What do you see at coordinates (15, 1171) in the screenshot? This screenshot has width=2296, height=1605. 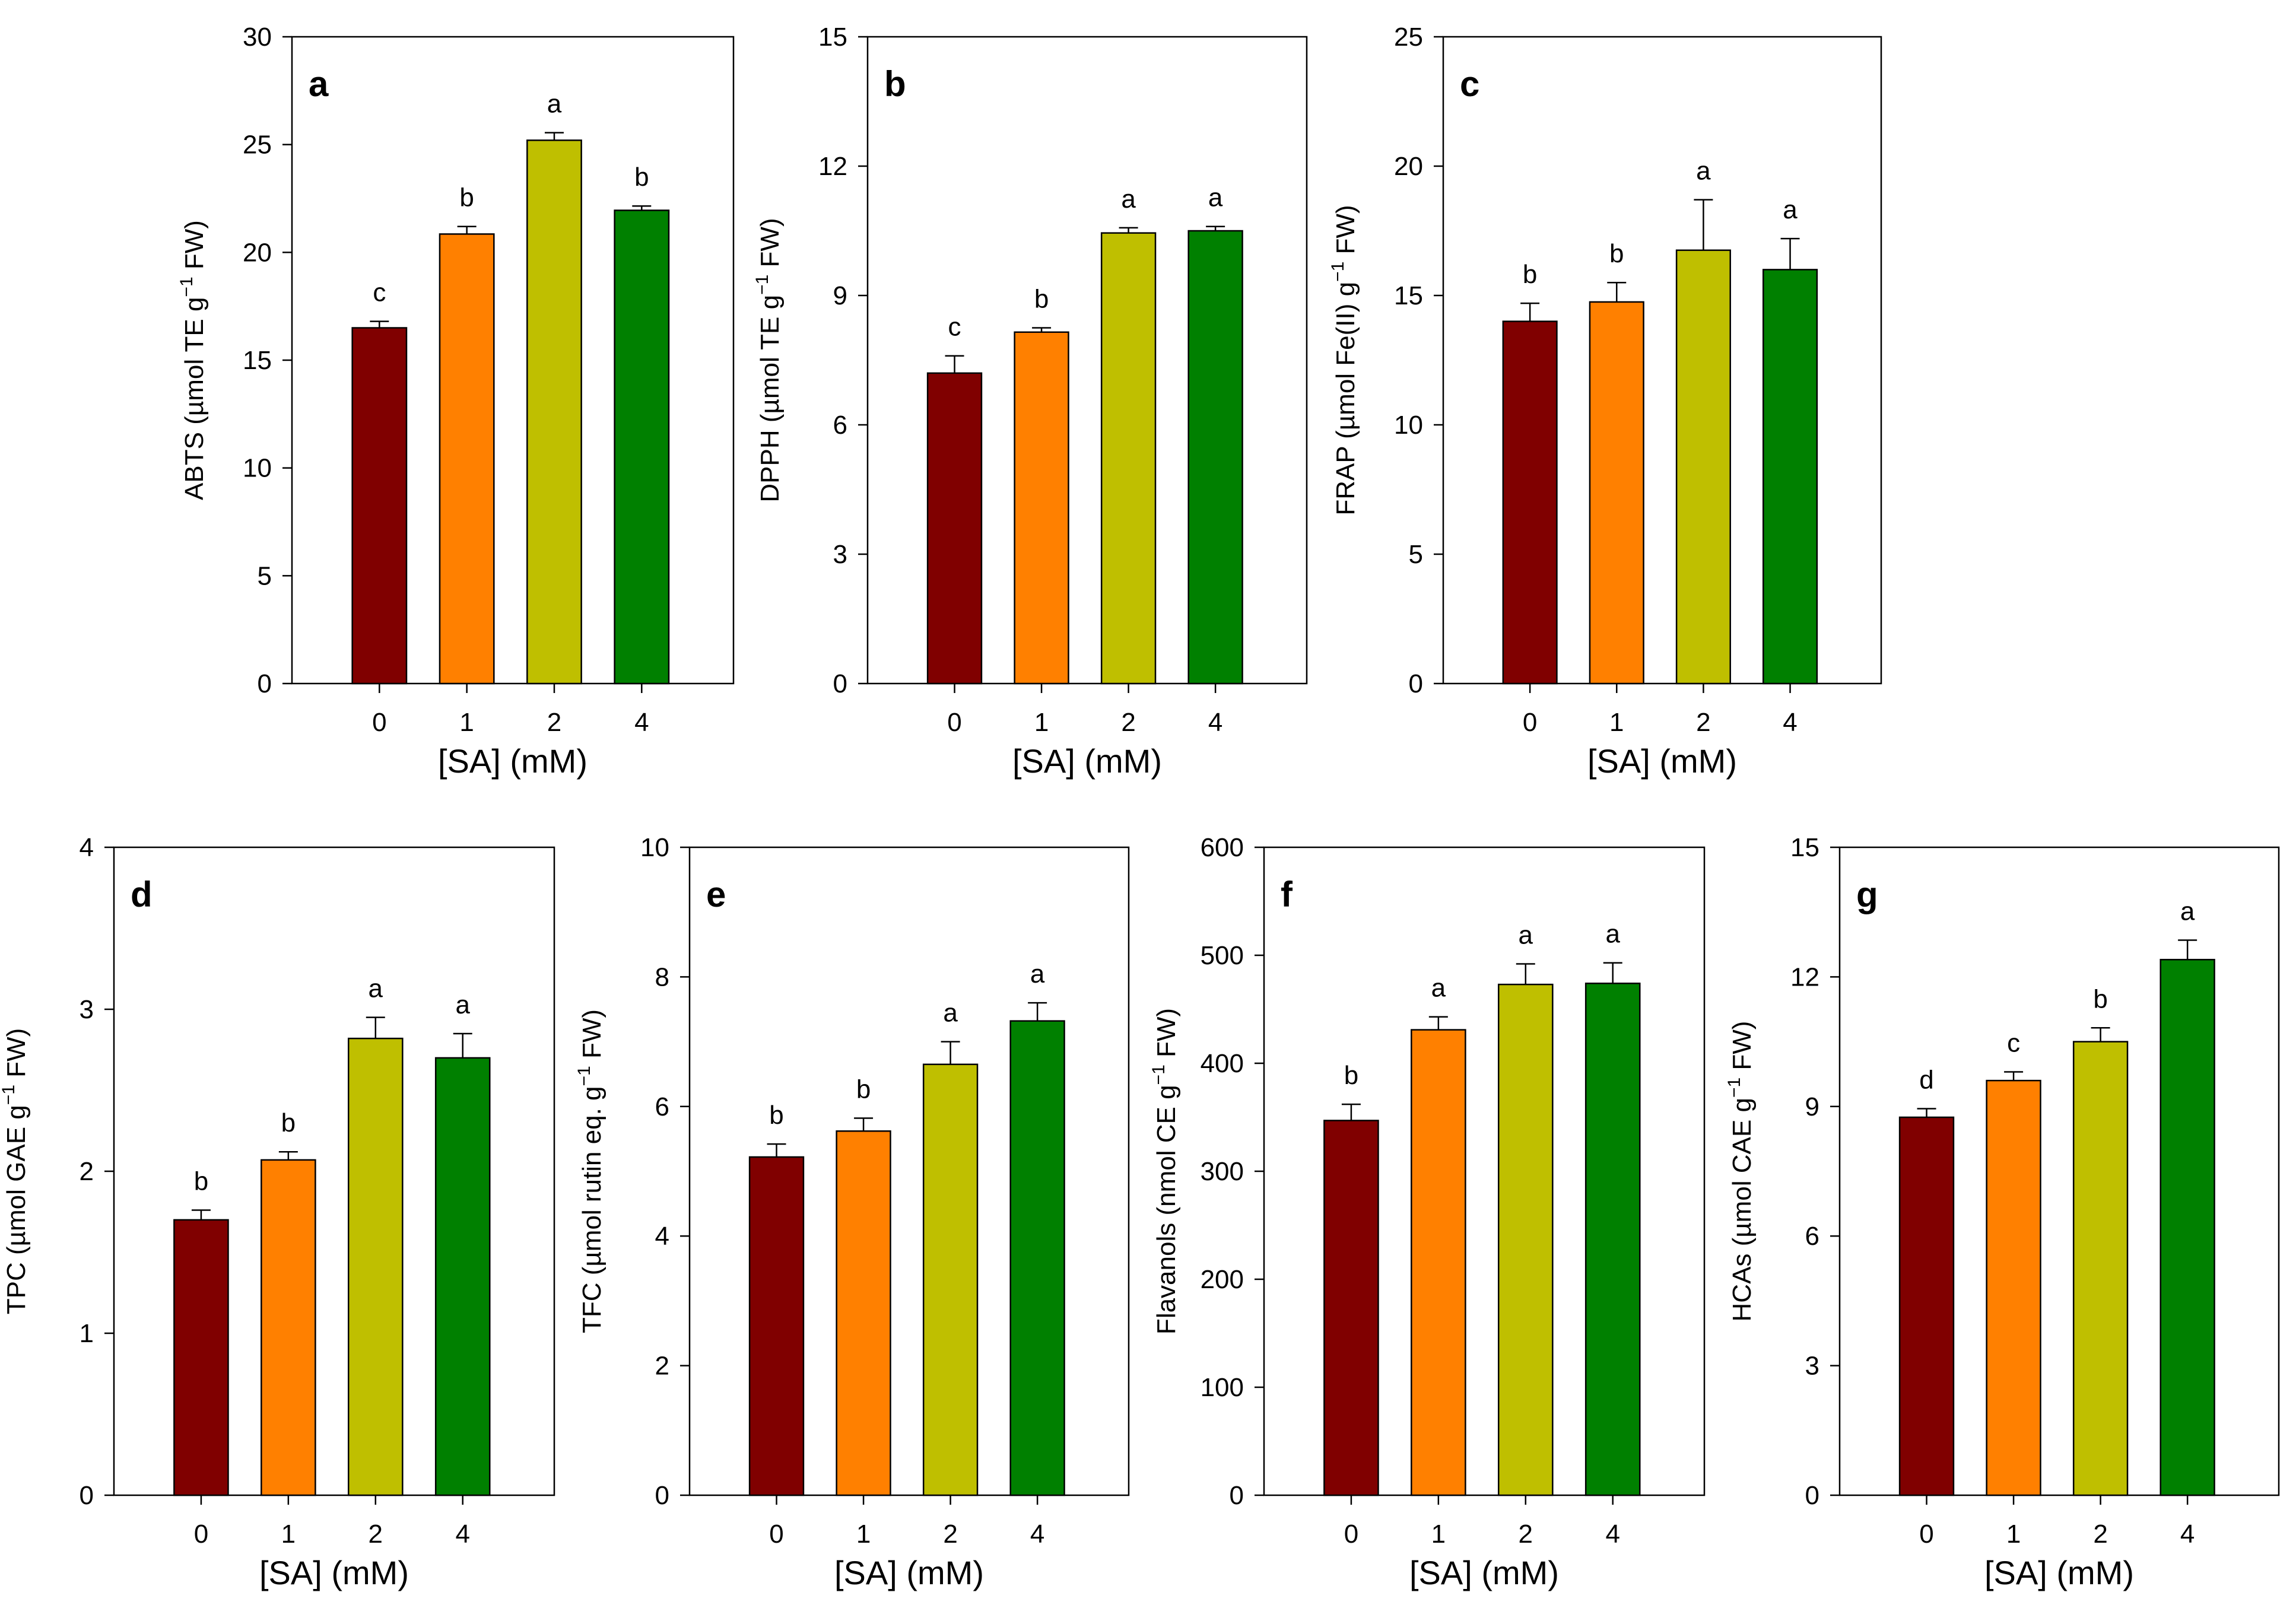 I see `y-axis-title: TPC (µmol GAE g−1 FW)` at bounding box center [15, 1171].